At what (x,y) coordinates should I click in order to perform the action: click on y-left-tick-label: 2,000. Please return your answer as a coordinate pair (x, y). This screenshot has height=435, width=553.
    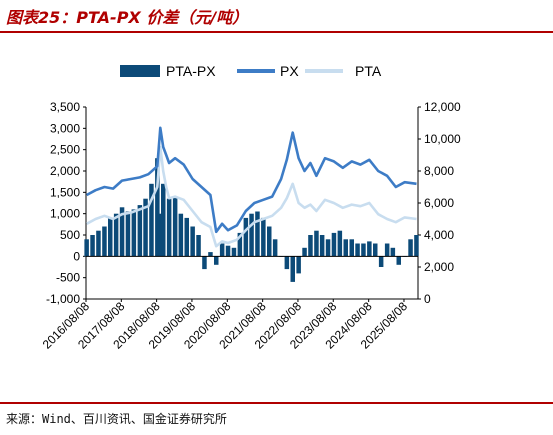
    Looking at the image, I should click on (65, 171).